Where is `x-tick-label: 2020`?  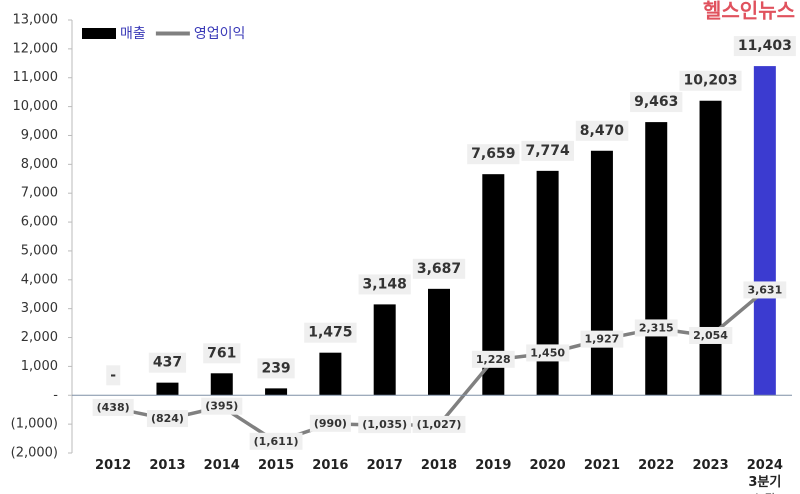 x-tick-label: 2020 is located at coordinates (548, 465).